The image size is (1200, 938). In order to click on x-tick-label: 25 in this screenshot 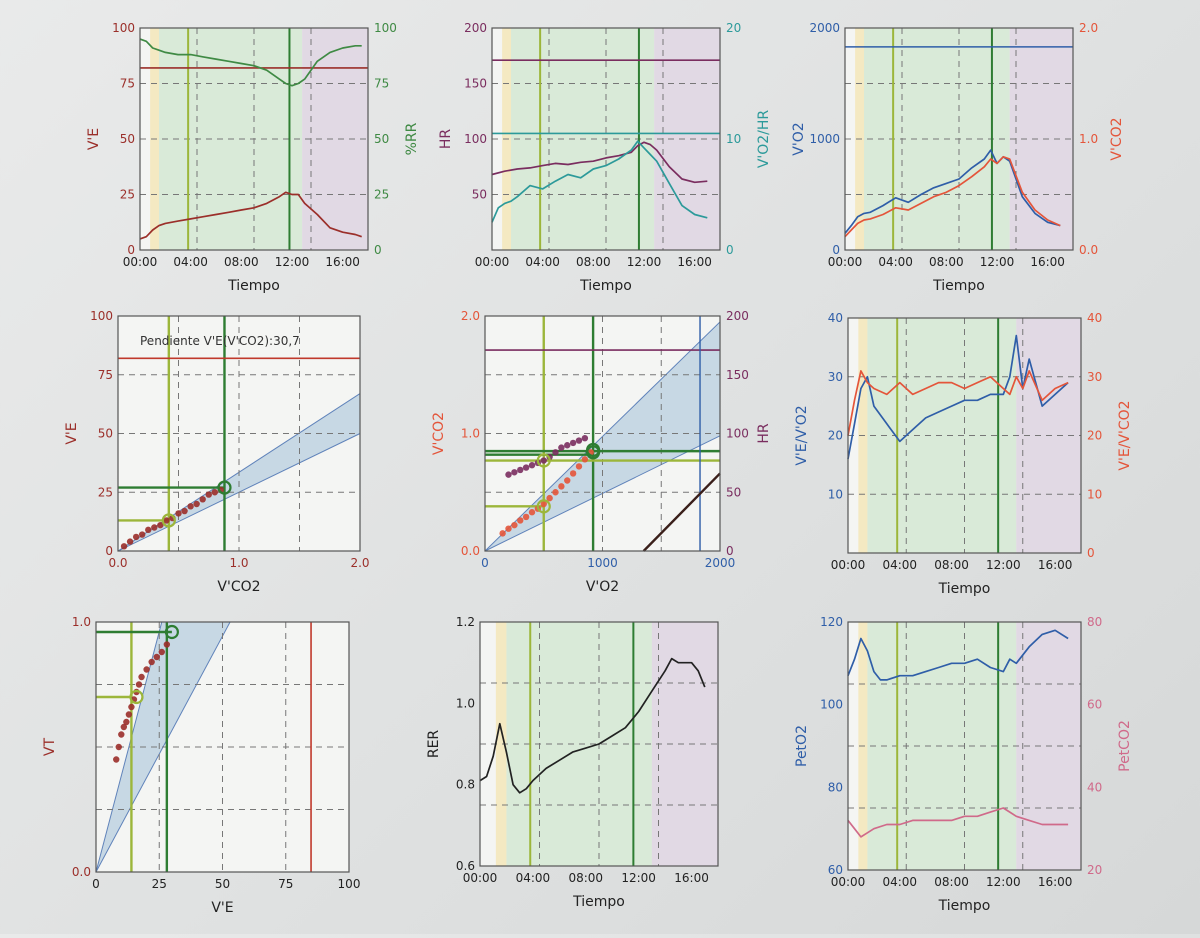, I will do `click(159, 884)`.